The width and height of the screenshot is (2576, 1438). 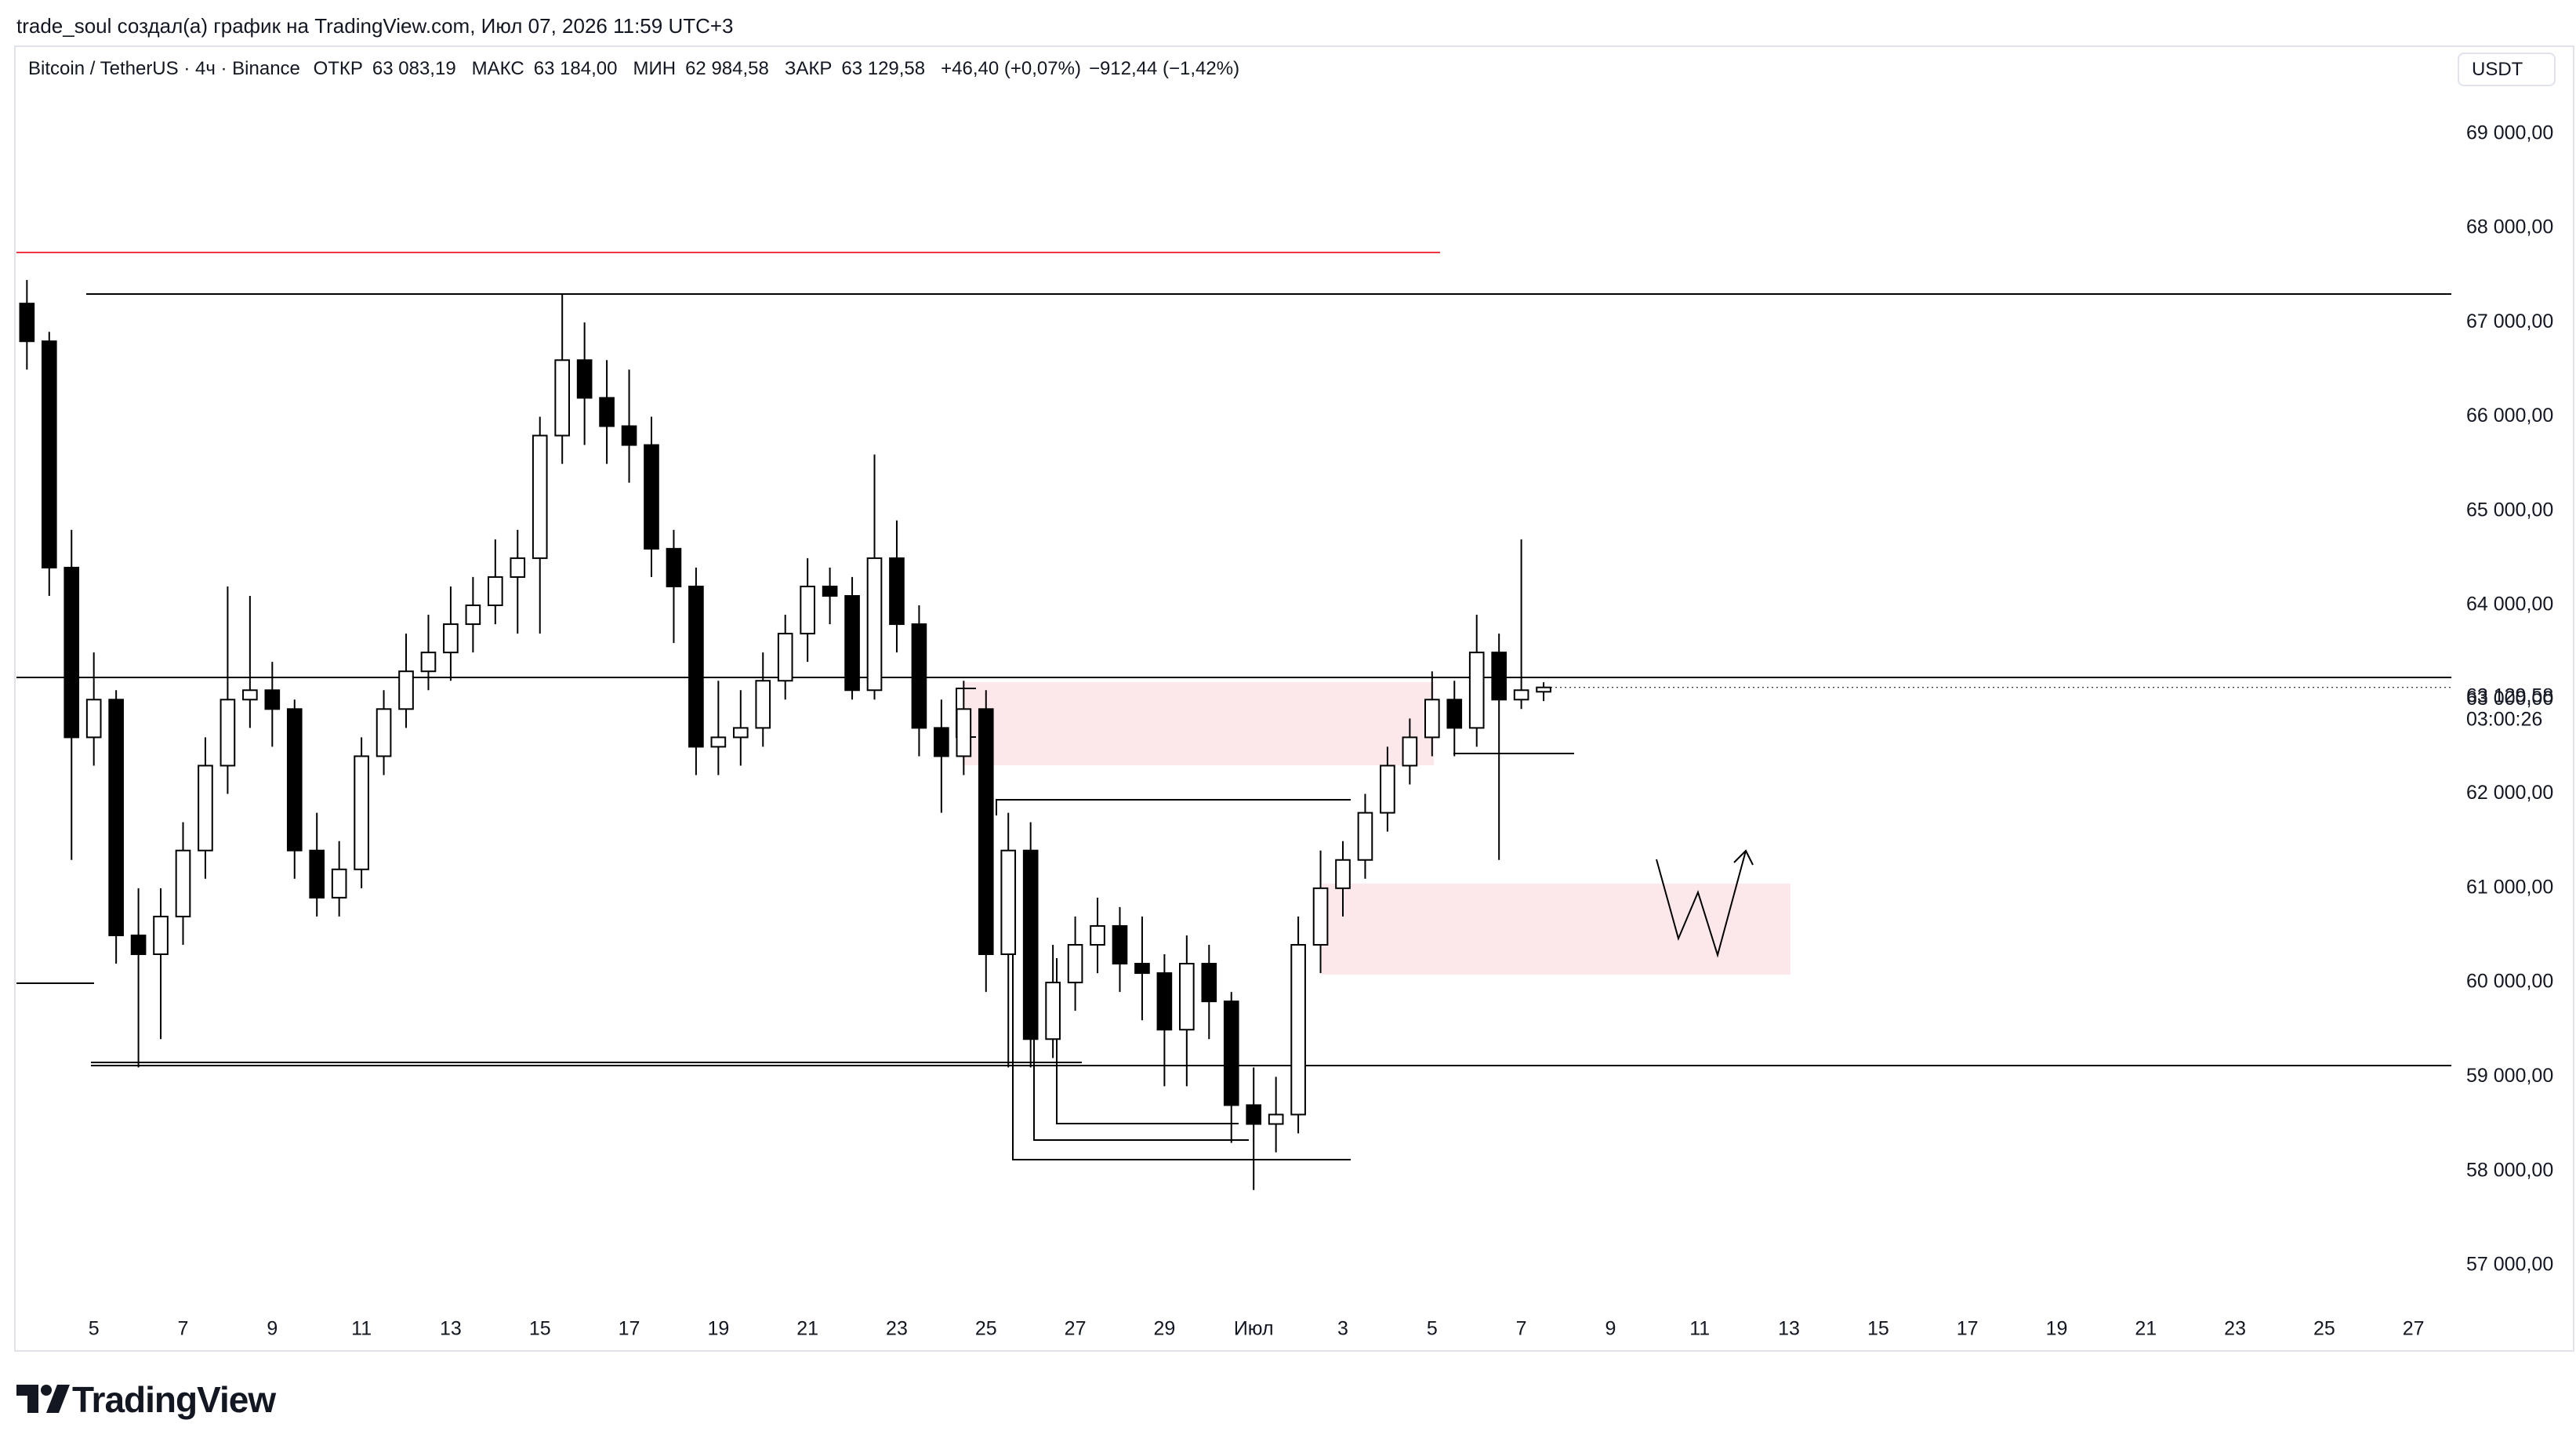 I want to click on y-tick-label: 59 000,00, so click(x=2509, y=1076).